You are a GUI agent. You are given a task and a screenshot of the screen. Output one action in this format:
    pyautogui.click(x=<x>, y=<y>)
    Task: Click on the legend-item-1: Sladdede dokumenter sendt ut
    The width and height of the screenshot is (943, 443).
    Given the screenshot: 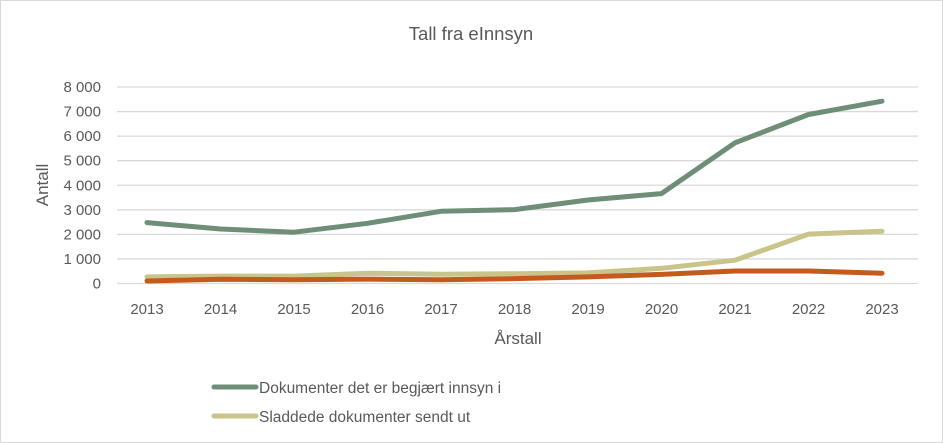 What is the action you would take?
    pyautogui.click(x=341, y=417)
    